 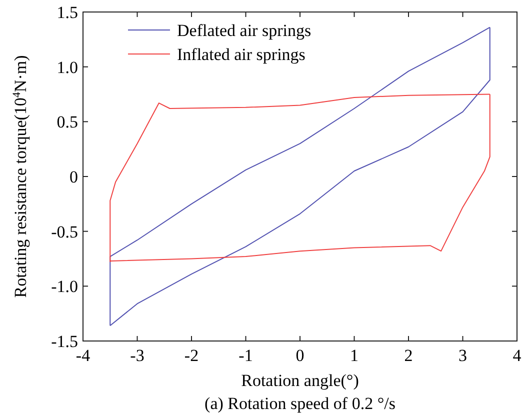 What do you see at coordinates (64, 232) in the screenshot?
I see `y-tick-label: -0.5` at bounding box center [64, 232].